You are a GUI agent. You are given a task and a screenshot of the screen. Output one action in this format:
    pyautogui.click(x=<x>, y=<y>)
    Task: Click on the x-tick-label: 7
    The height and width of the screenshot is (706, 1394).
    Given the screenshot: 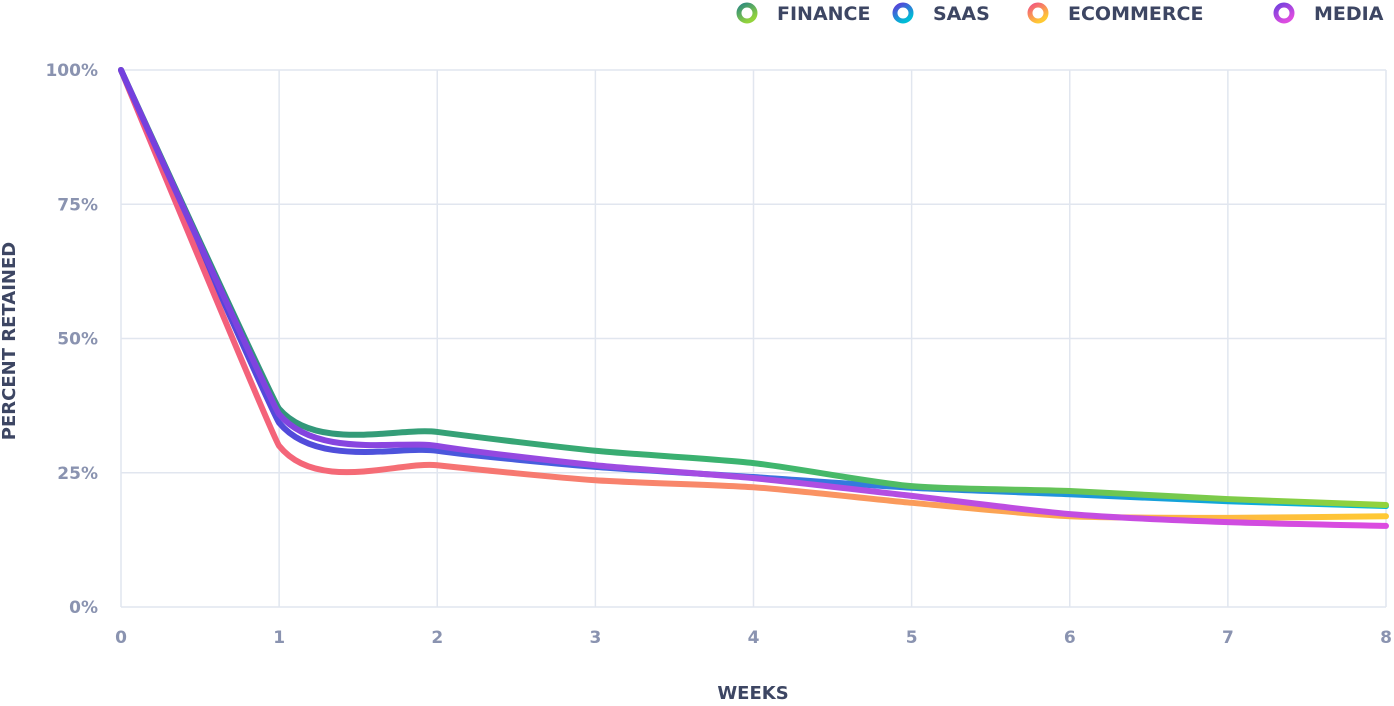 What is the action you would take?
    pyautogui.click(x=1228, y=638)
    